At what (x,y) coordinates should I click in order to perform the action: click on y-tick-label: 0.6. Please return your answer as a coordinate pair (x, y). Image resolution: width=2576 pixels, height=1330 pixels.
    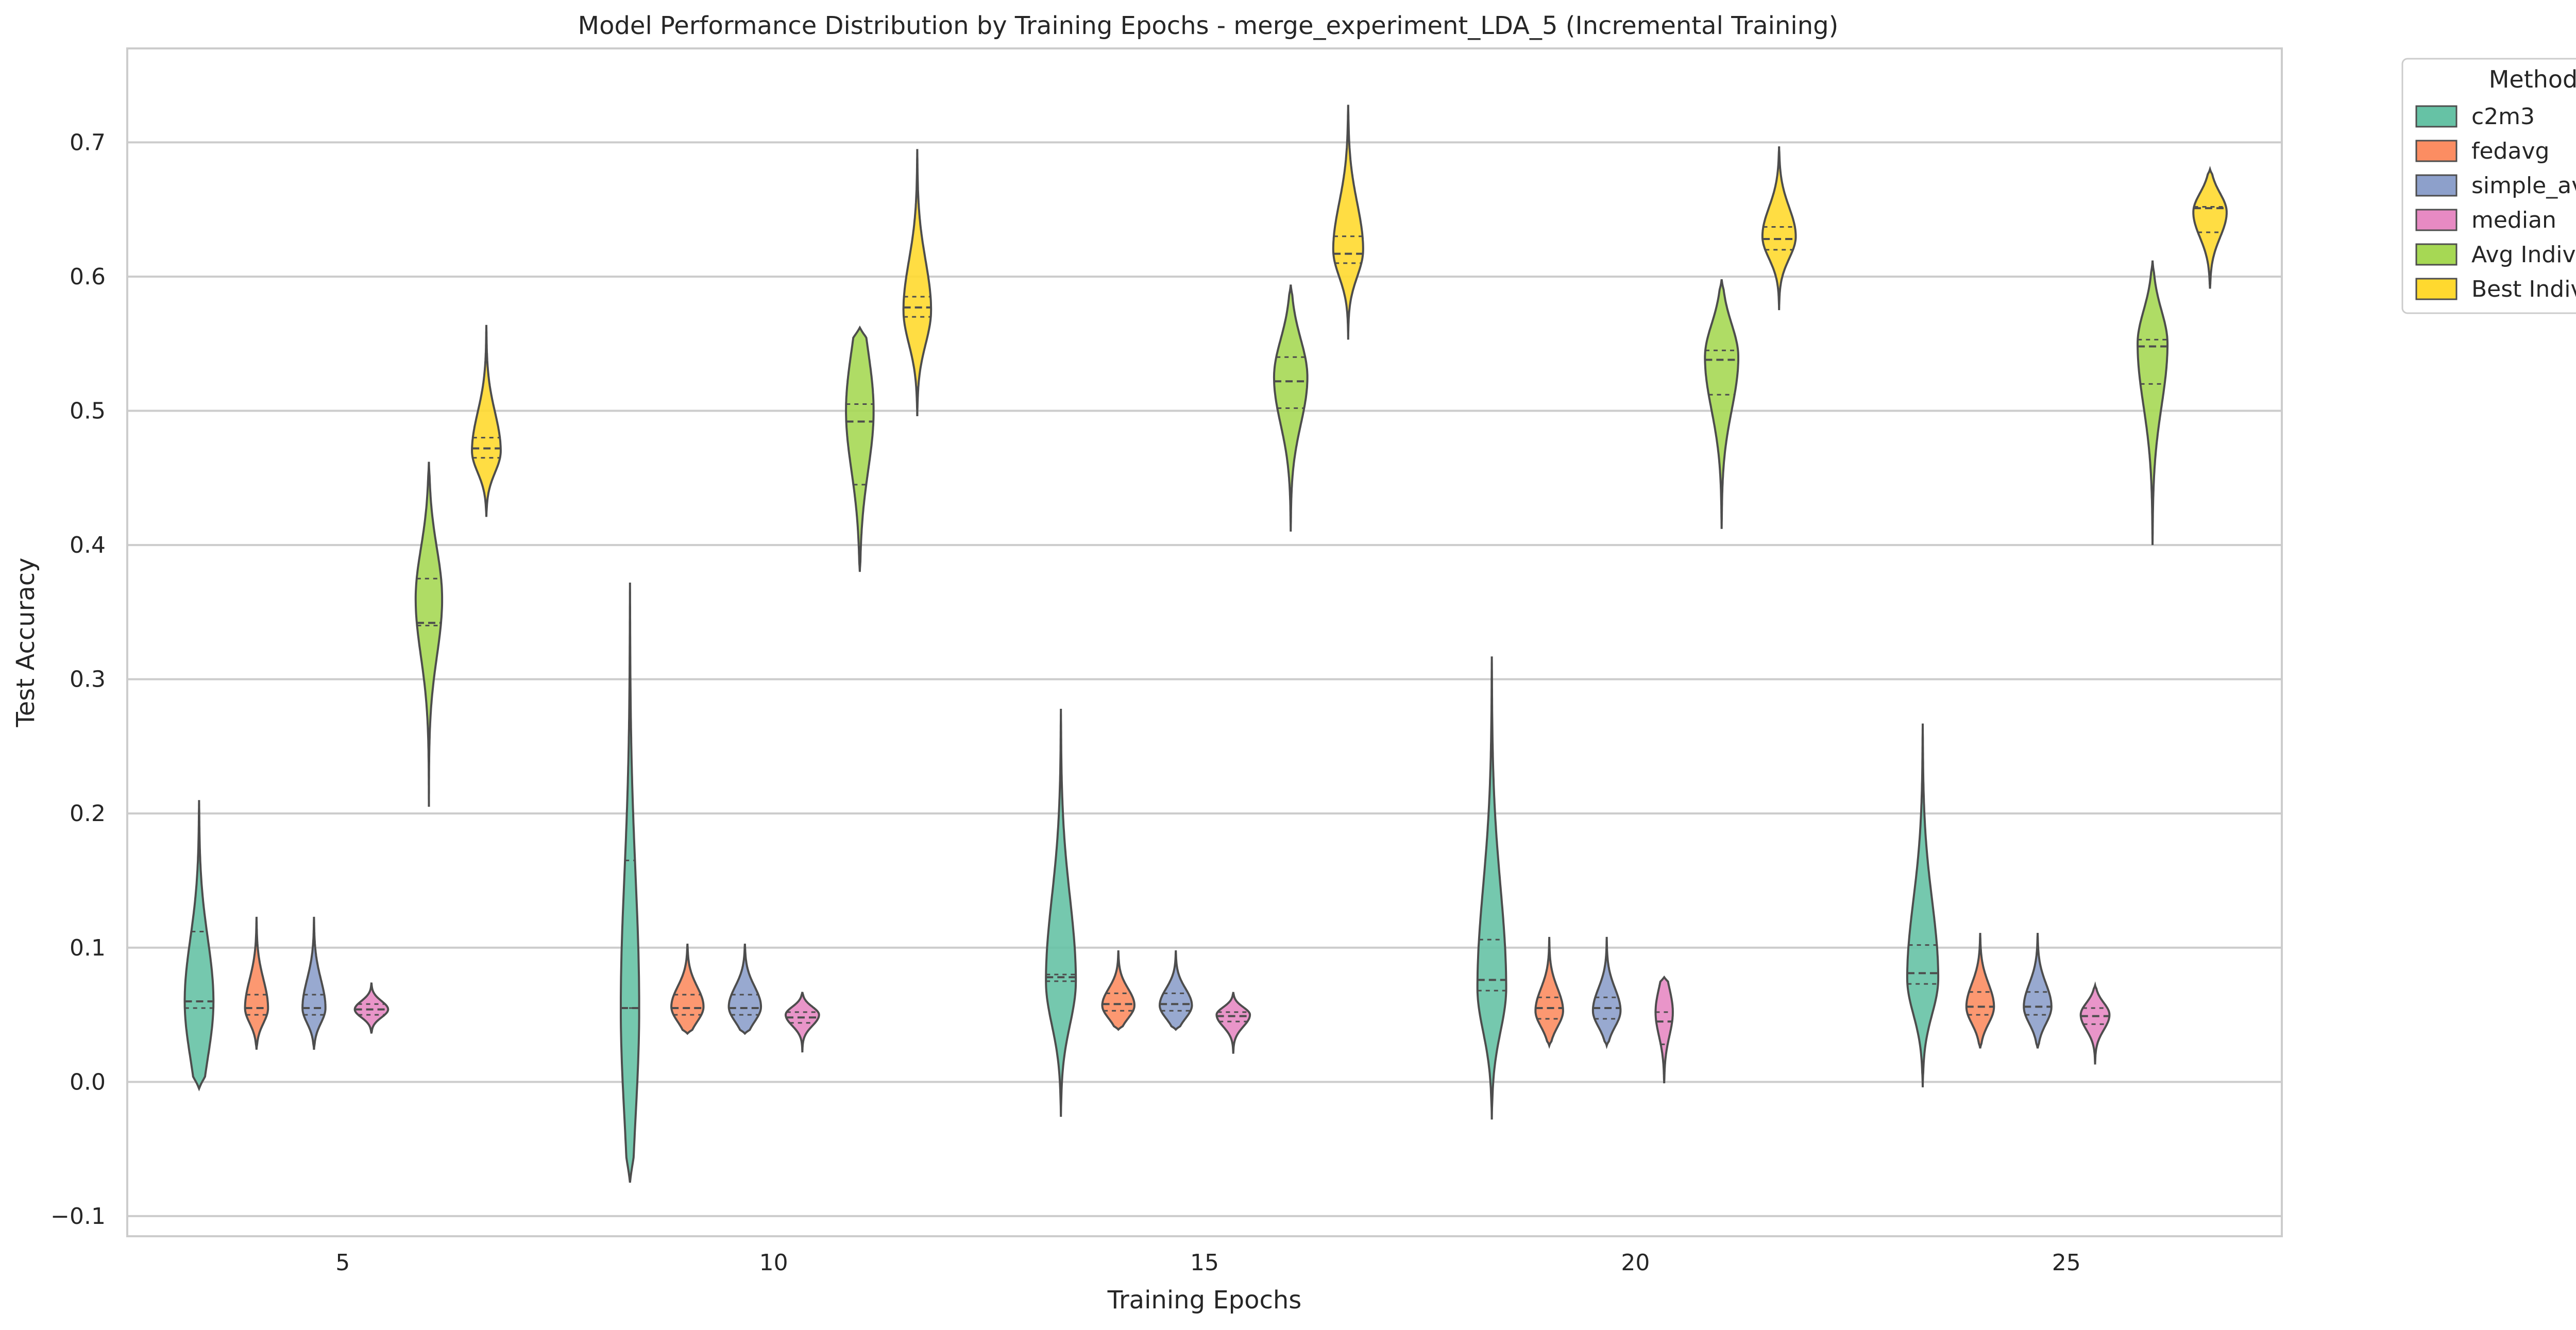
    Looking at the image, I should click on (88, 277).